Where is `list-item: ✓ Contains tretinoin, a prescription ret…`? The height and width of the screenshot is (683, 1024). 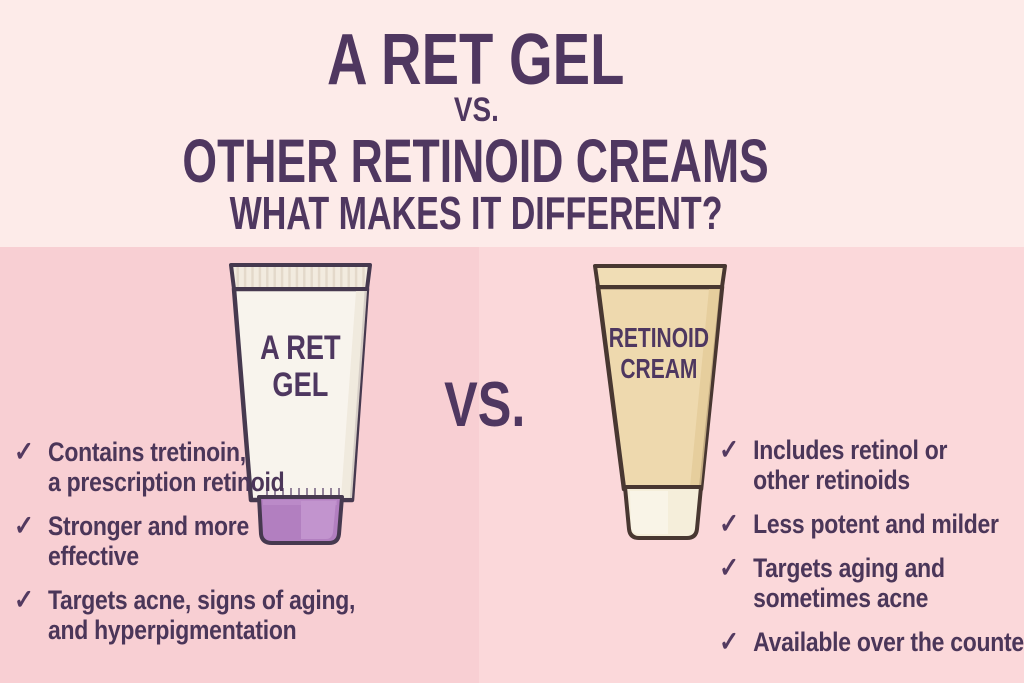 list-item: ✓ Contains tretinoin, a prescription ret… is located at coordinates (209, 467).